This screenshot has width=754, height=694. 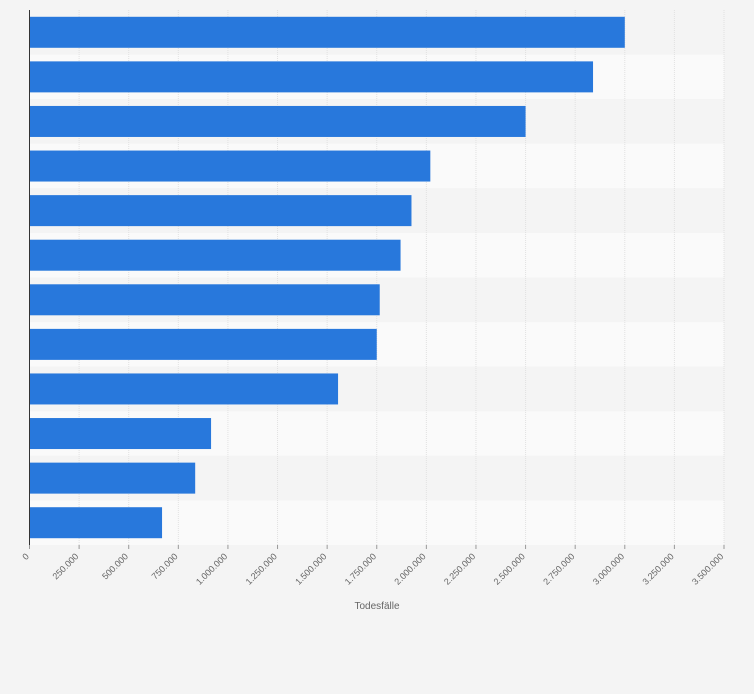 What do you see at coordinates (115, 566) in the screenshot?
I see `tick-label: 500.000` at bounding box center [115, 566].